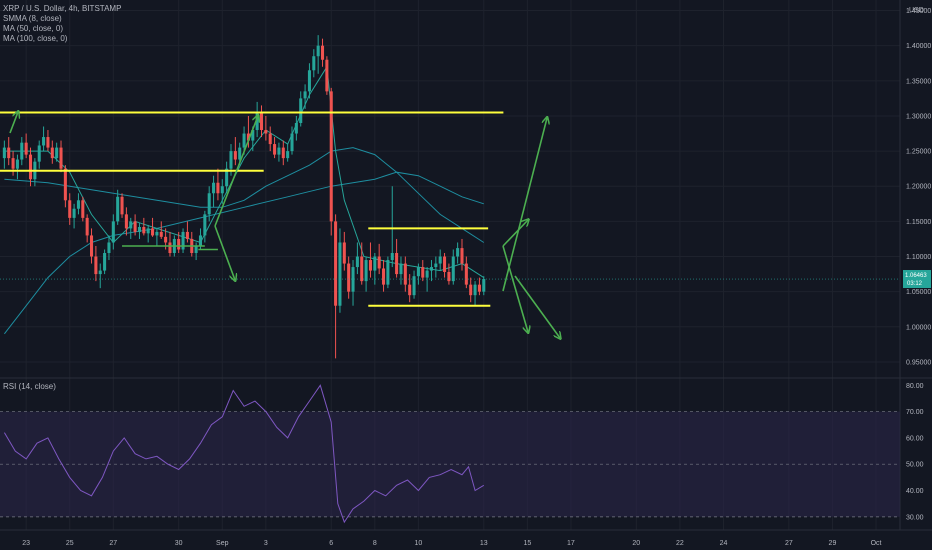 This screenshot has height=550, width=932. Describe the element at coordinates (29, 386) in the screenshot. I see `rsi-label: RSI (14, close)` at that location.